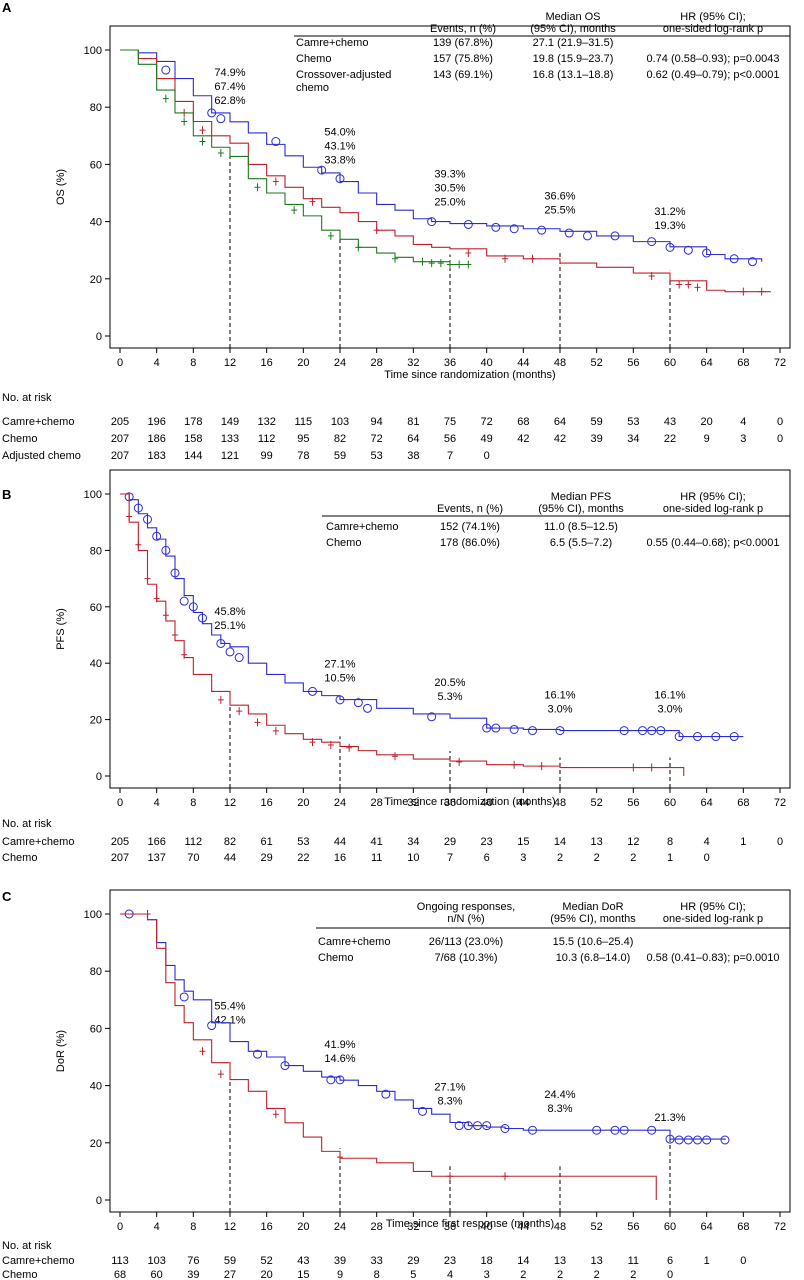  What do you see at coordinates (7, 896) in the screenshot?
I see `panel-label: C` at bounding box center [7, 896].